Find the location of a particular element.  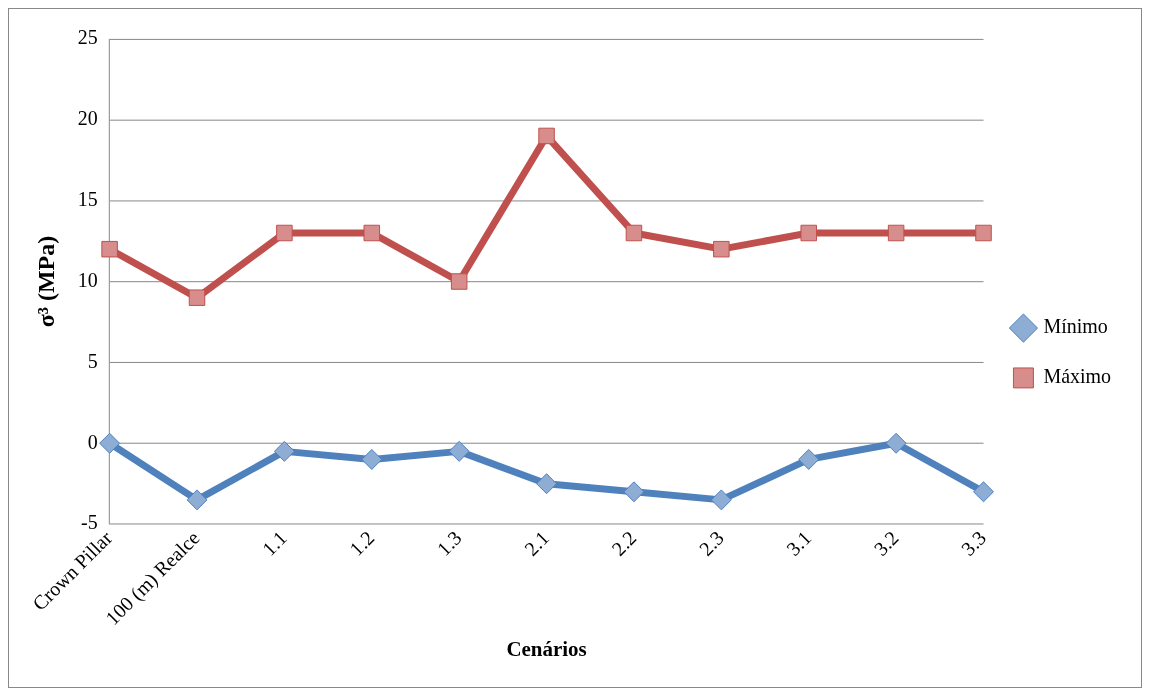

x-tick-label: 1.1 is located at coordinates (274, 543).